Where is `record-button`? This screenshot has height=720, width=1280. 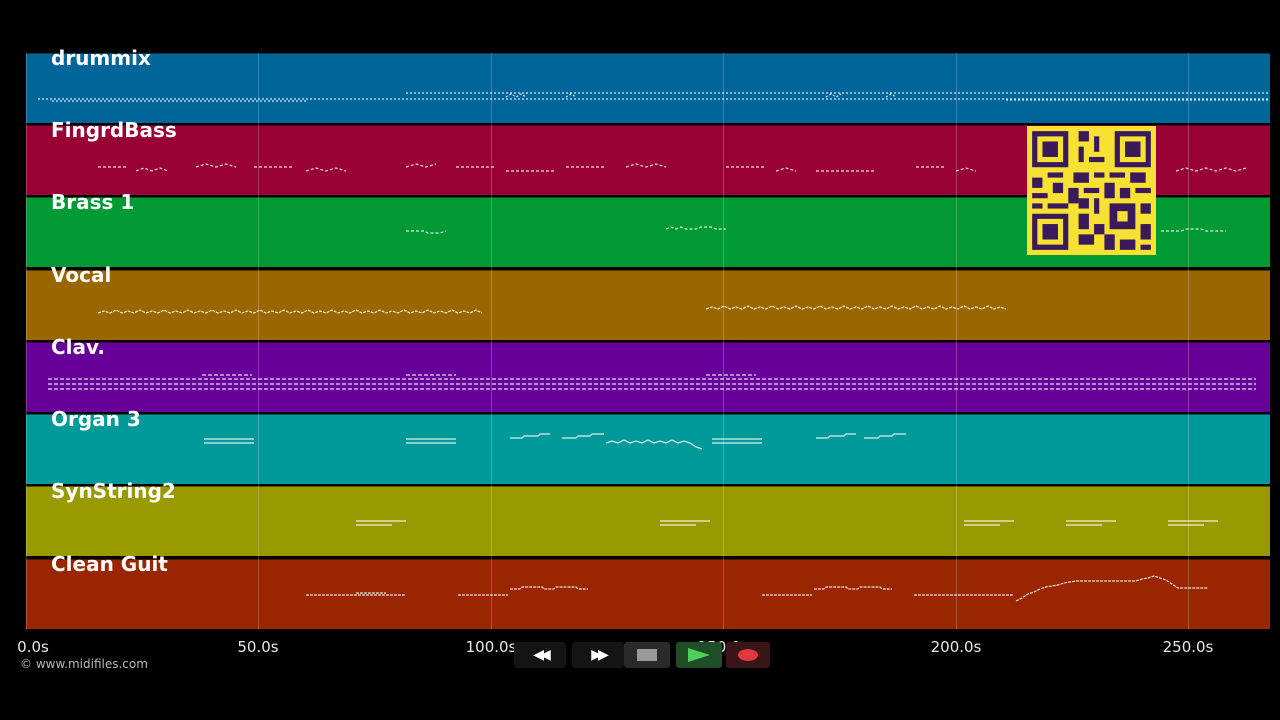 record-button is located at coordinates (748, 655).